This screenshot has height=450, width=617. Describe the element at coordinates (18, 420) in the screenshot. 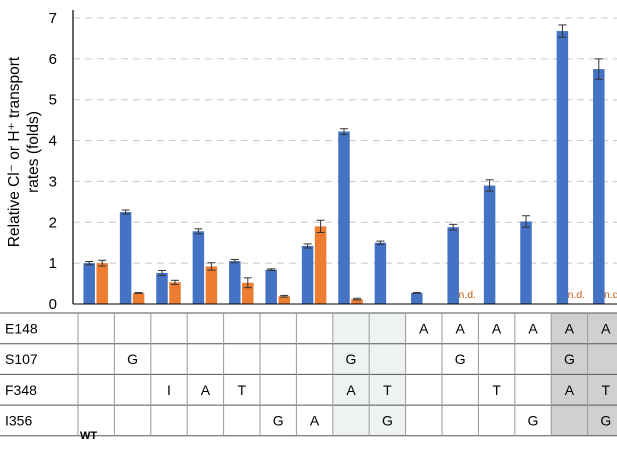

I see `table-row-label: I356` at that location.